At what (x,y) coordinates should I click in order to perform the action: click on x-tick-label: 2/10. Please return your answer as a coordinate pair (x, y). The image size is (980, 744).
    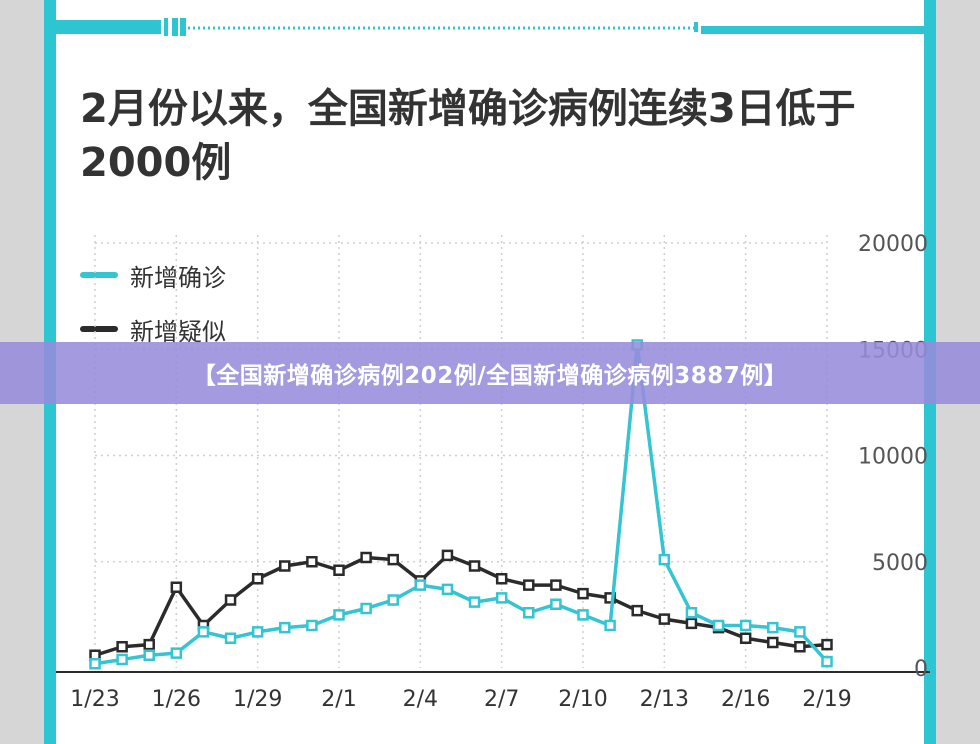
    Looking at the image, I should click on (582, 699).